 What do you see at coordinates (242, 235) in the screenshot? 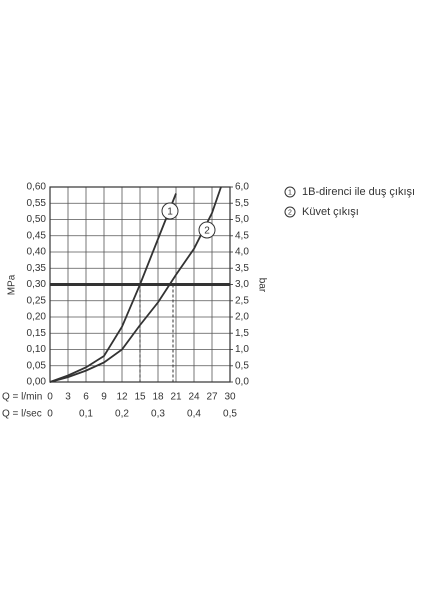
I see `y2-tick-label: 4,5` at bounding box center [242, 235].